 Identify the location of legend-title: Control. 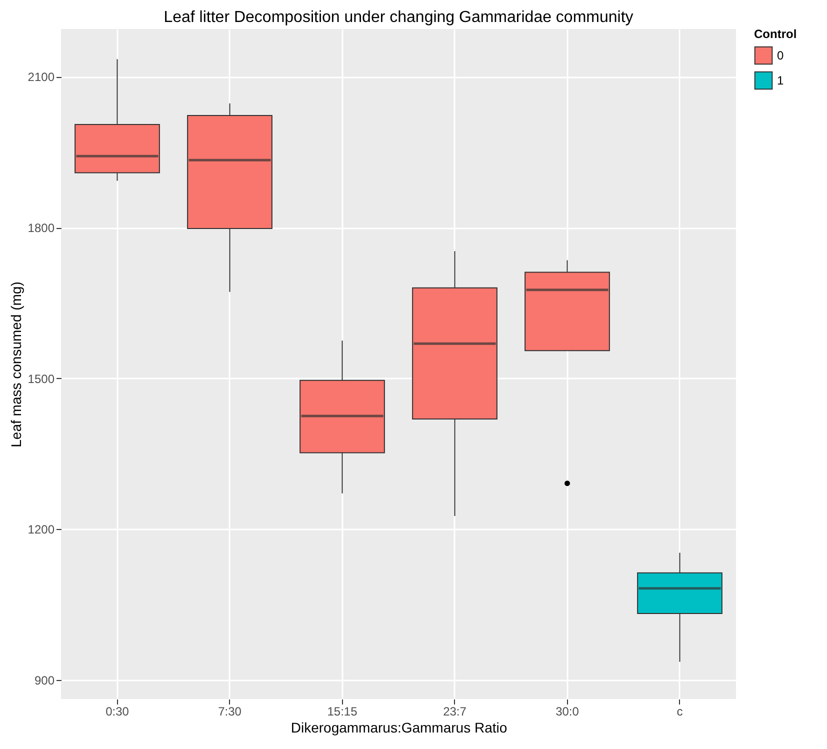
(775, 34).